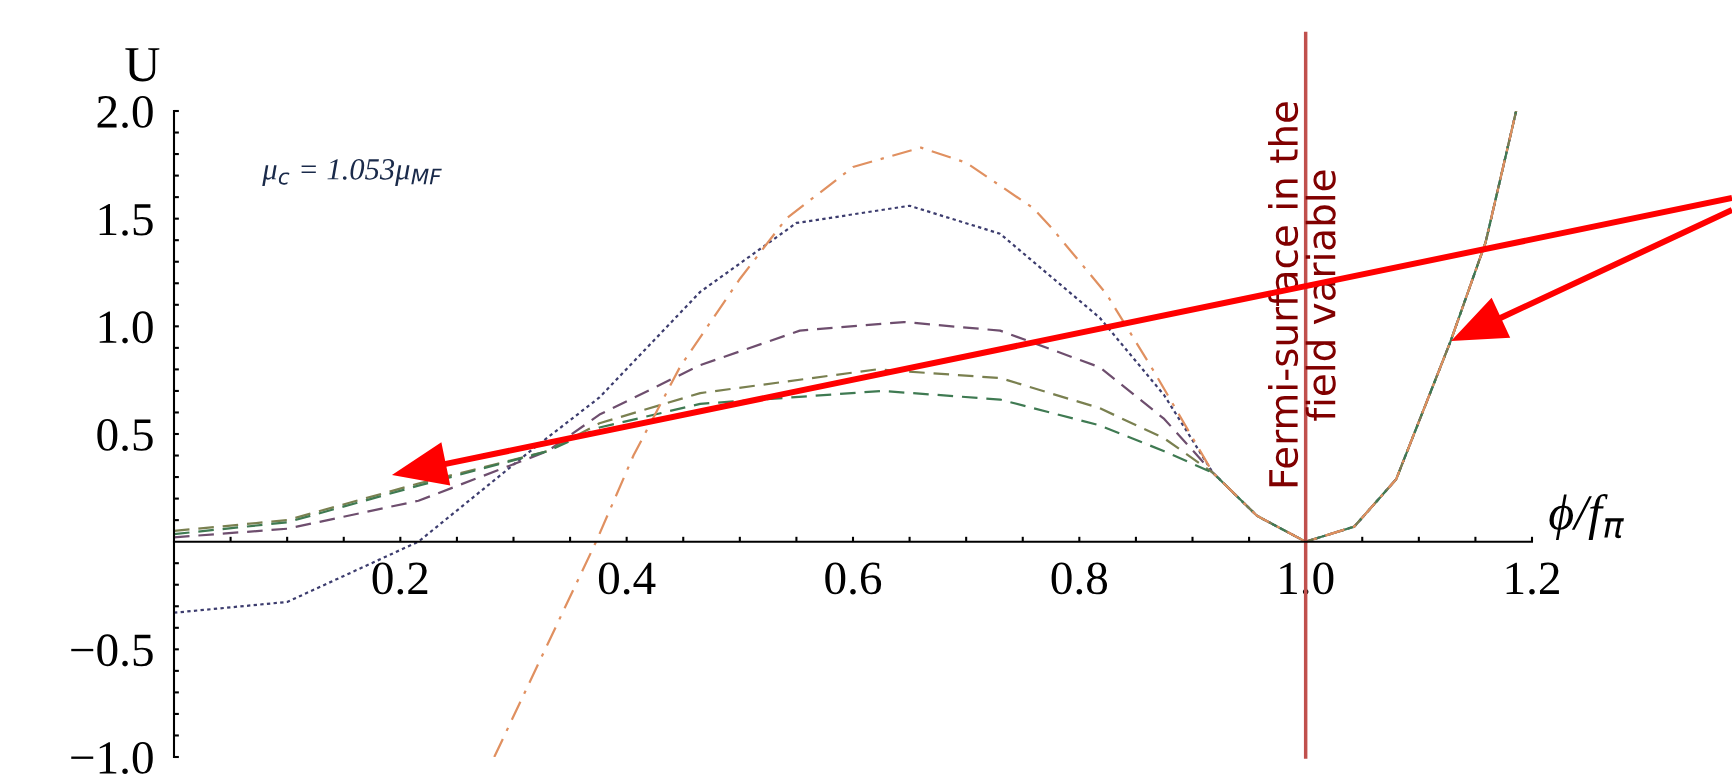 The height and width of the screenshot is (781, 1732). I want to click on x-tick-label: 0.6, so click(853, 578).